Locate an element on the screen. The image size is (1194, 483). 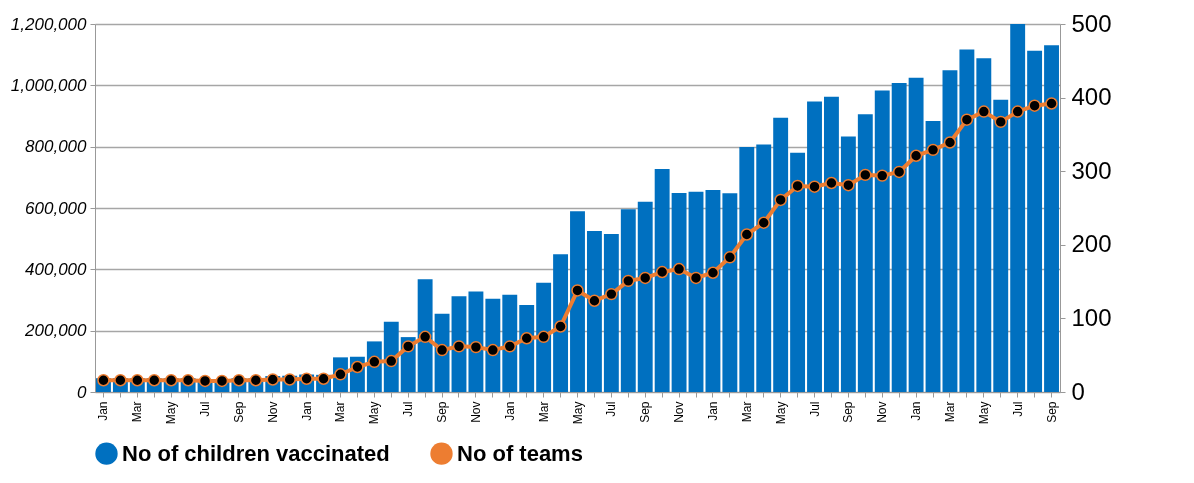
y-tick-label: 1,000,000 is located at coordinates (49, 85).